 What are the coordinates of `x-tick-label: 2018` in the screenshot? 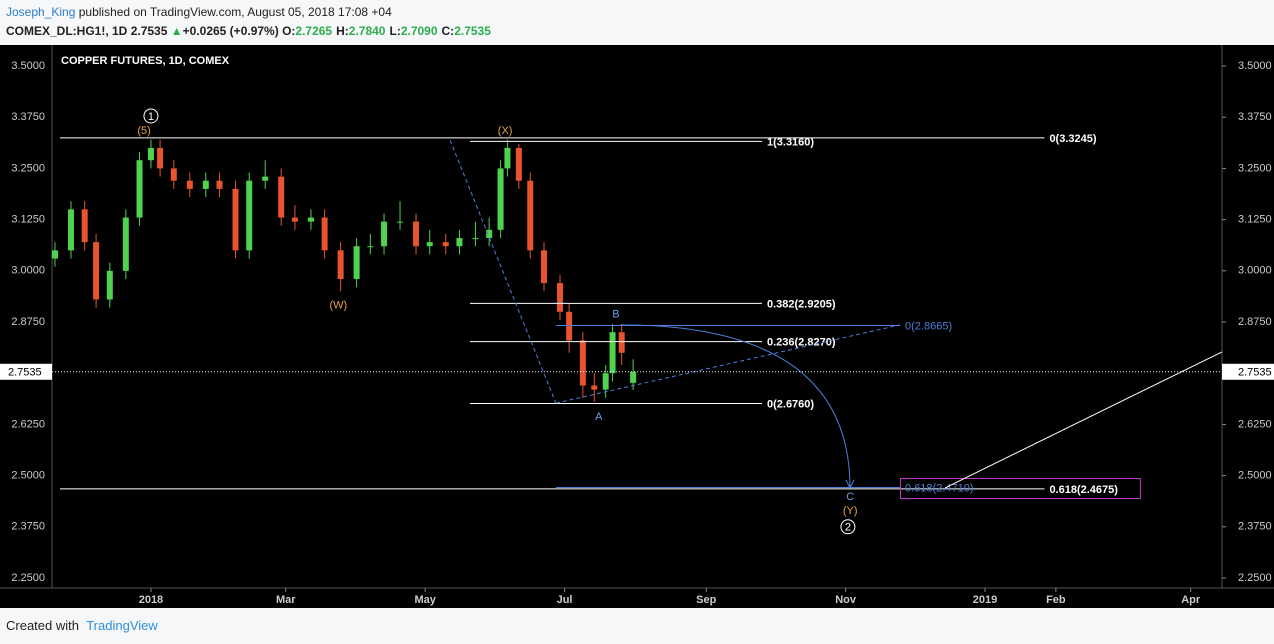 It's located at (151, 600).